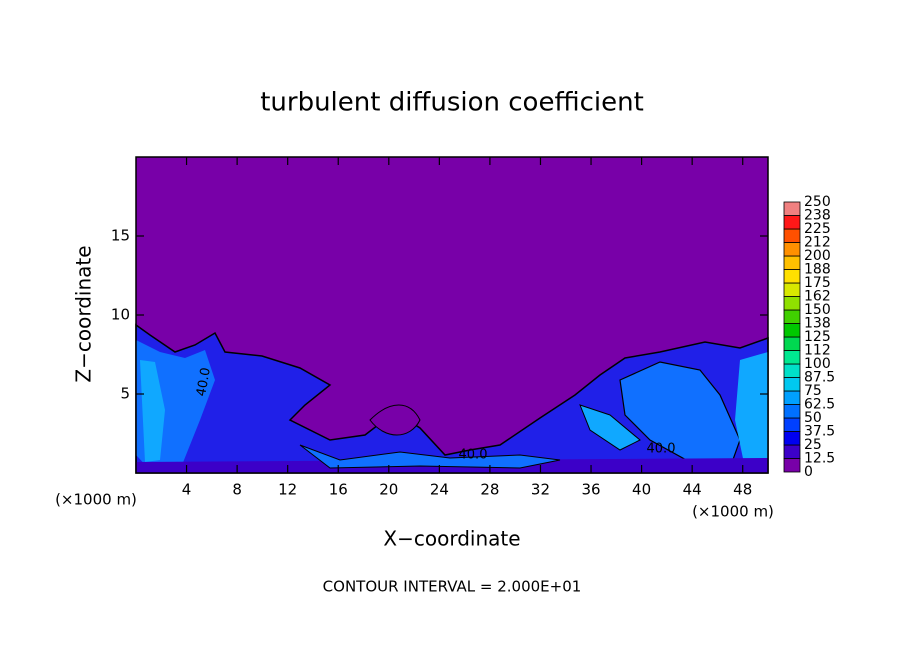 This screenshot has width=904, height=654. Describe the element at coordinates (742, 490) in the screenshot. I see `x-tick-label: 48` at that location.